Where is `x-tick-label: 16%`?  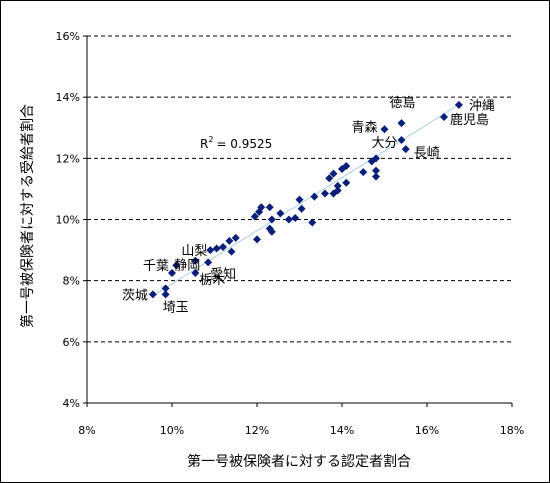
x-tick-label: 16% is located at coordinates (427, 430).